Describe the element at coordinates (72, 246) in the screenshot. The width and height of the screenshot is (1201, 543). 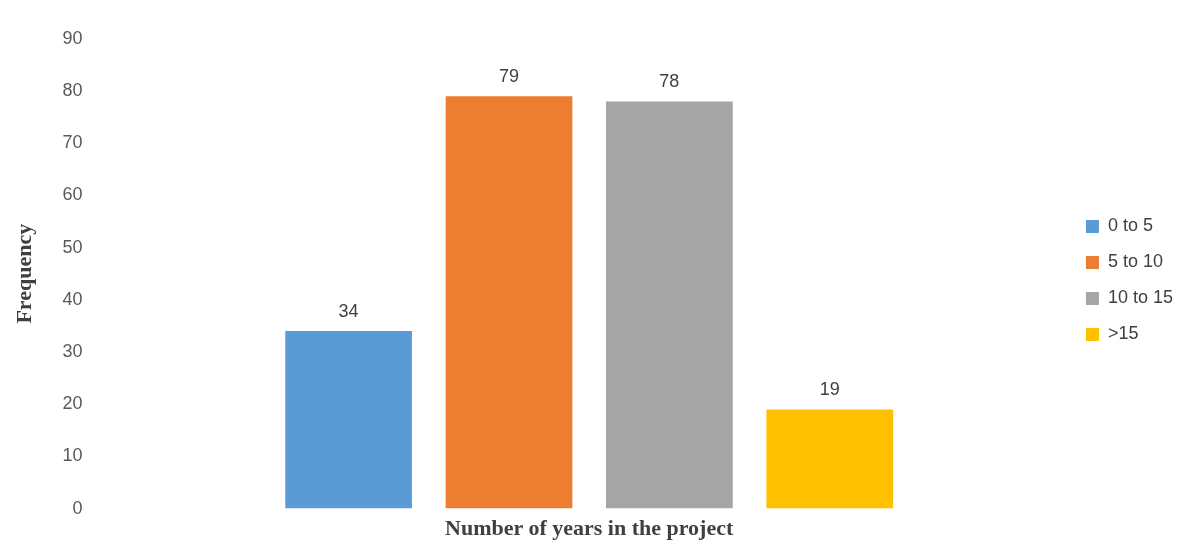
I see `y-tick-label: 50` at that location.